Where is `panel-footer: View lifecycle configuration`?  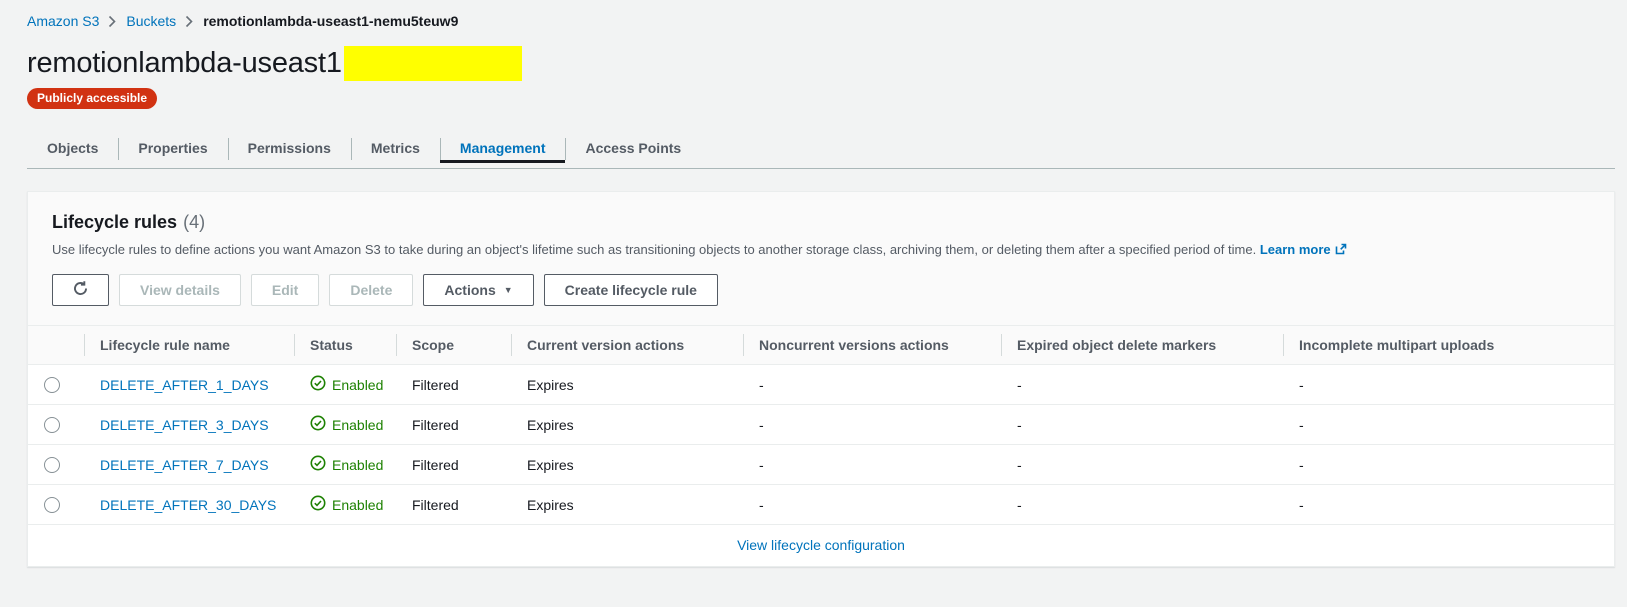
panel-footer: View lifecycle configuration is located at coordinates (821, 545).